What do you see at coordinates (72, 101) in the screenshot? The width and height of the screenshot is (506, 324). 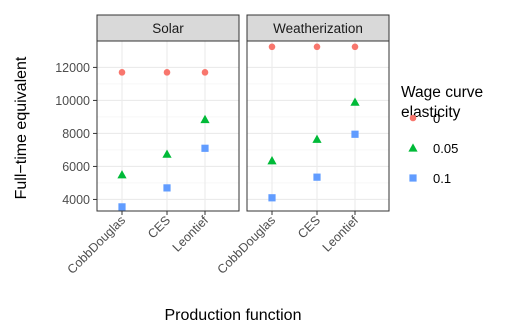 I see `y-tick-label: 10000` at bounding box center [72, 101].